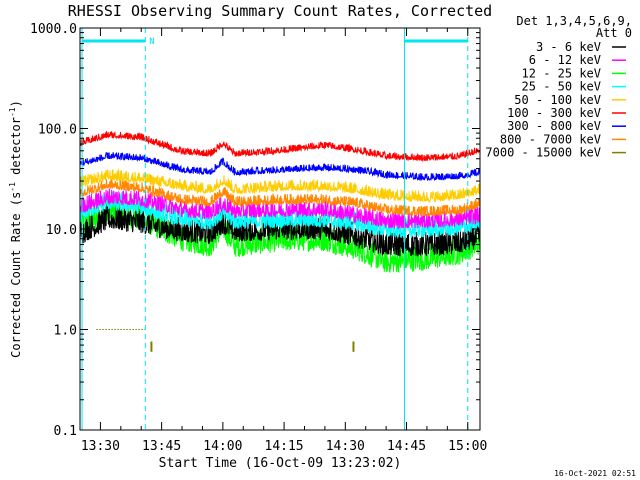  Describe the element at coordinates (284, 446) in the screenshot. I see `x-tick-label: 14:15` at that location.